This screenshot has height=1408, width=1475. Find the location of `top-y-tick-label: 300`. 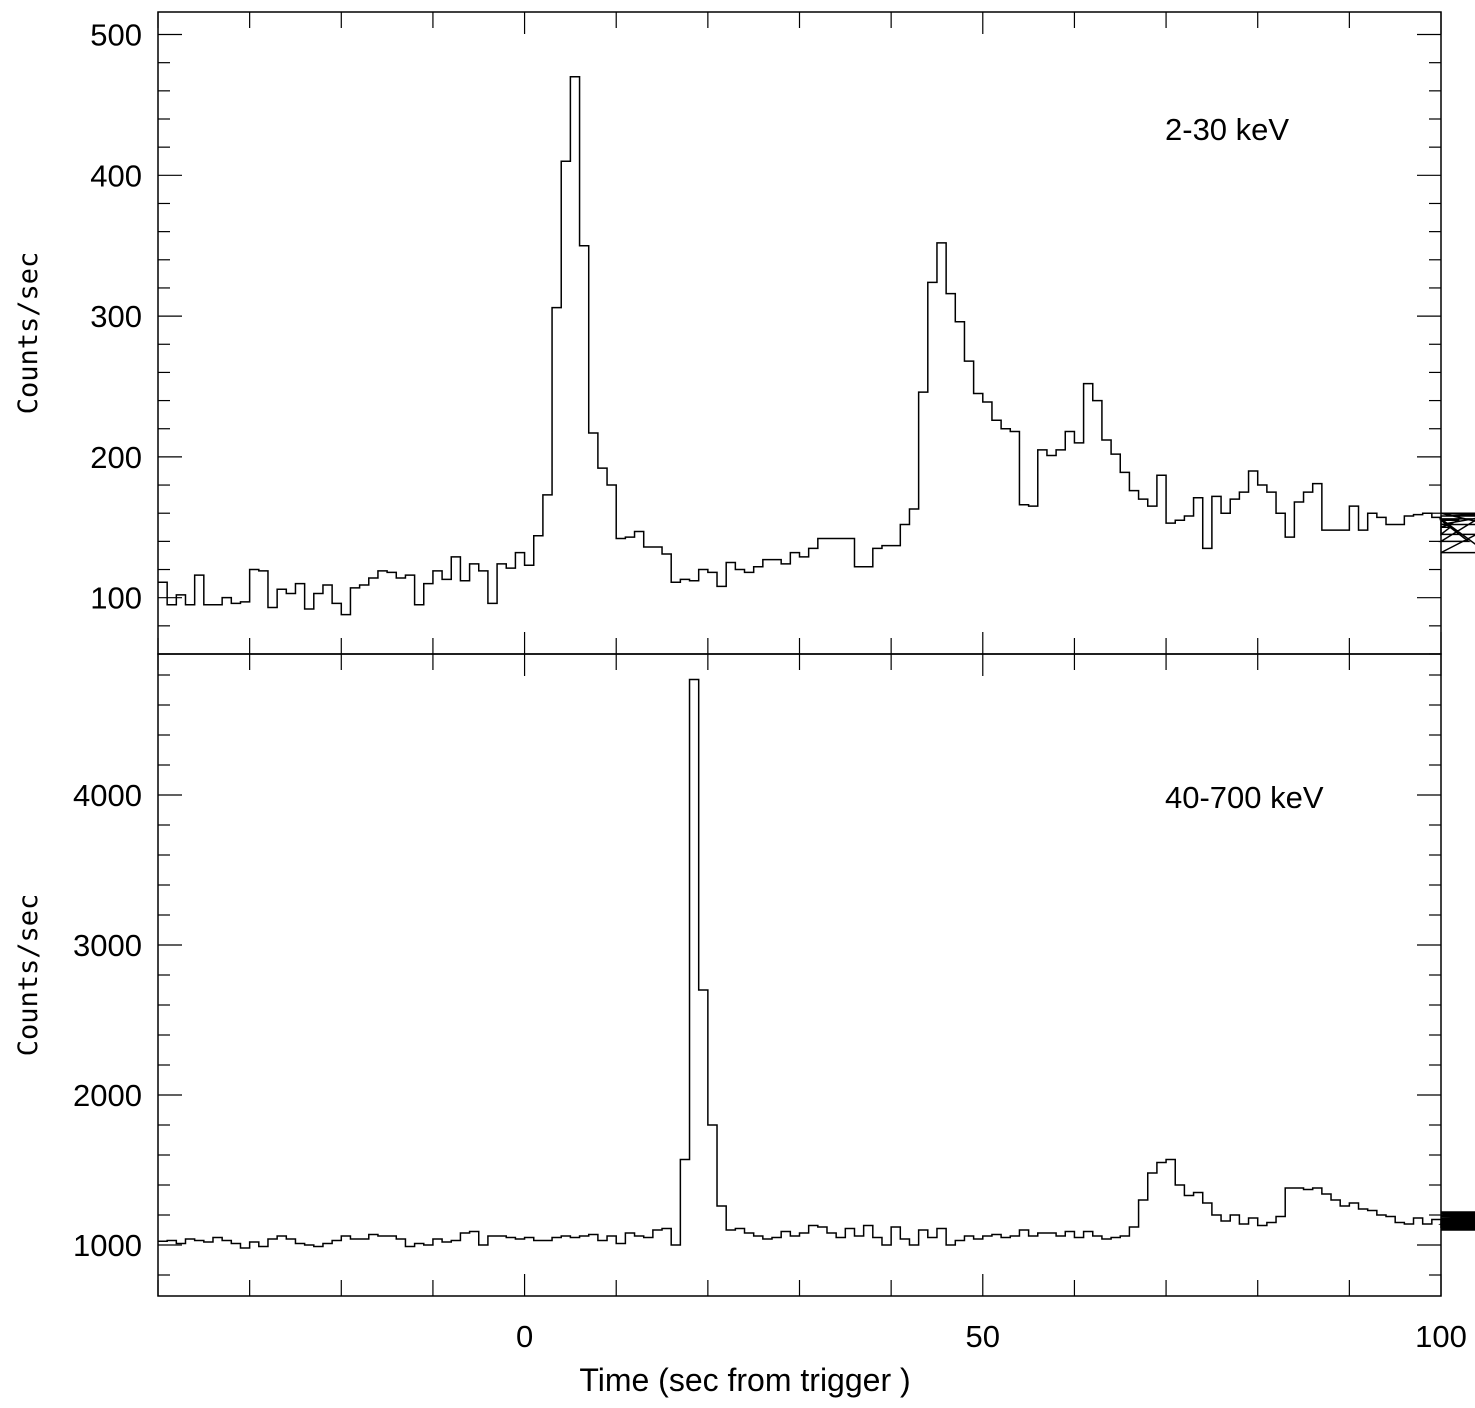

top-y-tick-label: 300 is located at coordinates (116, 316).